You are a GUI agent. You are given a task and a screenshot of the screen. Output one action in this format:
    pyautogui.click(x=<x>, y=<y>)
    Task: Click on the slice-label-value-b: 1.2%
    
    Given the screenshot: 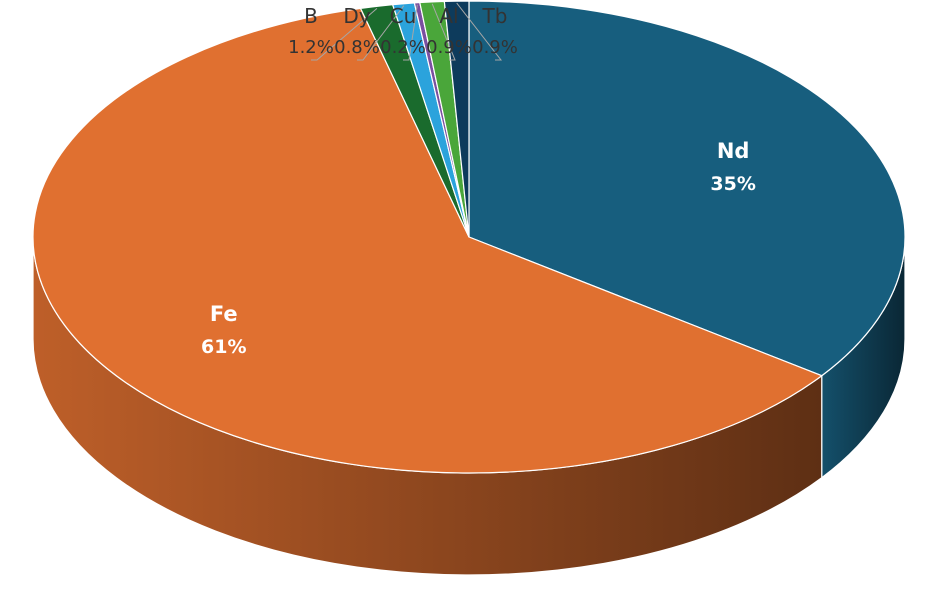 What is the action you would take?
    pyautogui.click(x=311, y=47)
    